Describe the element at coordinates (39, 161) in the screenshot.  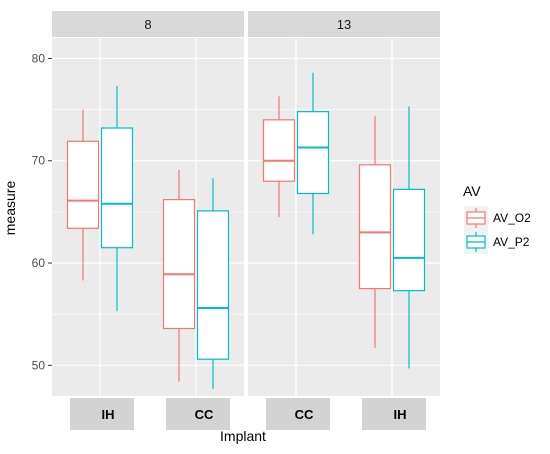
I see `y-tick-label: 70` at that location.